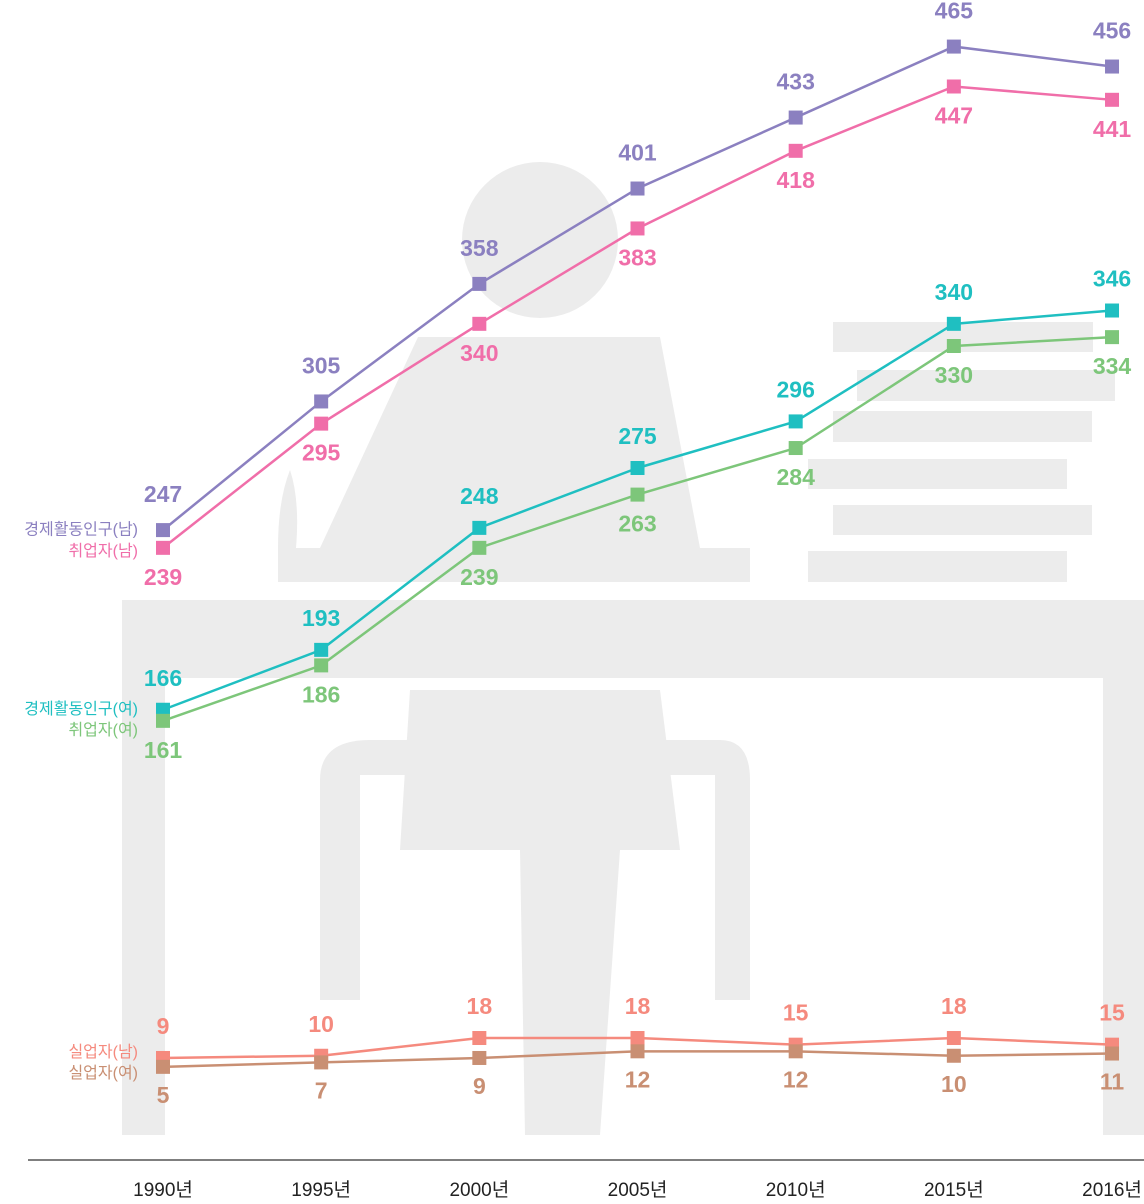 Image resolution: width=1144 pixels, height=1204 pixels. What do you see at coordinates (479, 1190) in the screenshot?
I see `x-tick-label: 2000년` at bounding box center [479, 1190].